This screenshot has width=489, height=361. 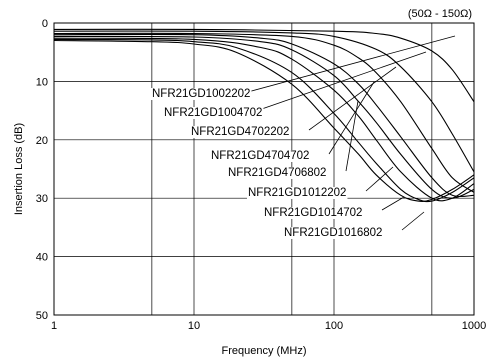 What do you see at coordinates (334, 326) in the screenshot?
I see `x-tick-label: 100` at bounding box center [334, 326].